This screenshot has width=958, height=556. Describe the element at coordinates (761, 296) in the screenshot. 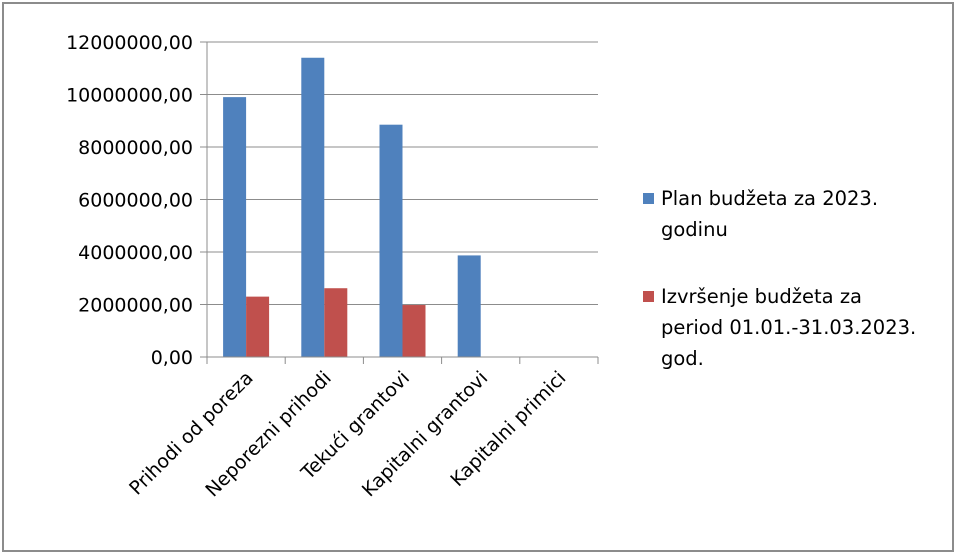

I see `legend-label: Izvršenje budžeta za` at that location.